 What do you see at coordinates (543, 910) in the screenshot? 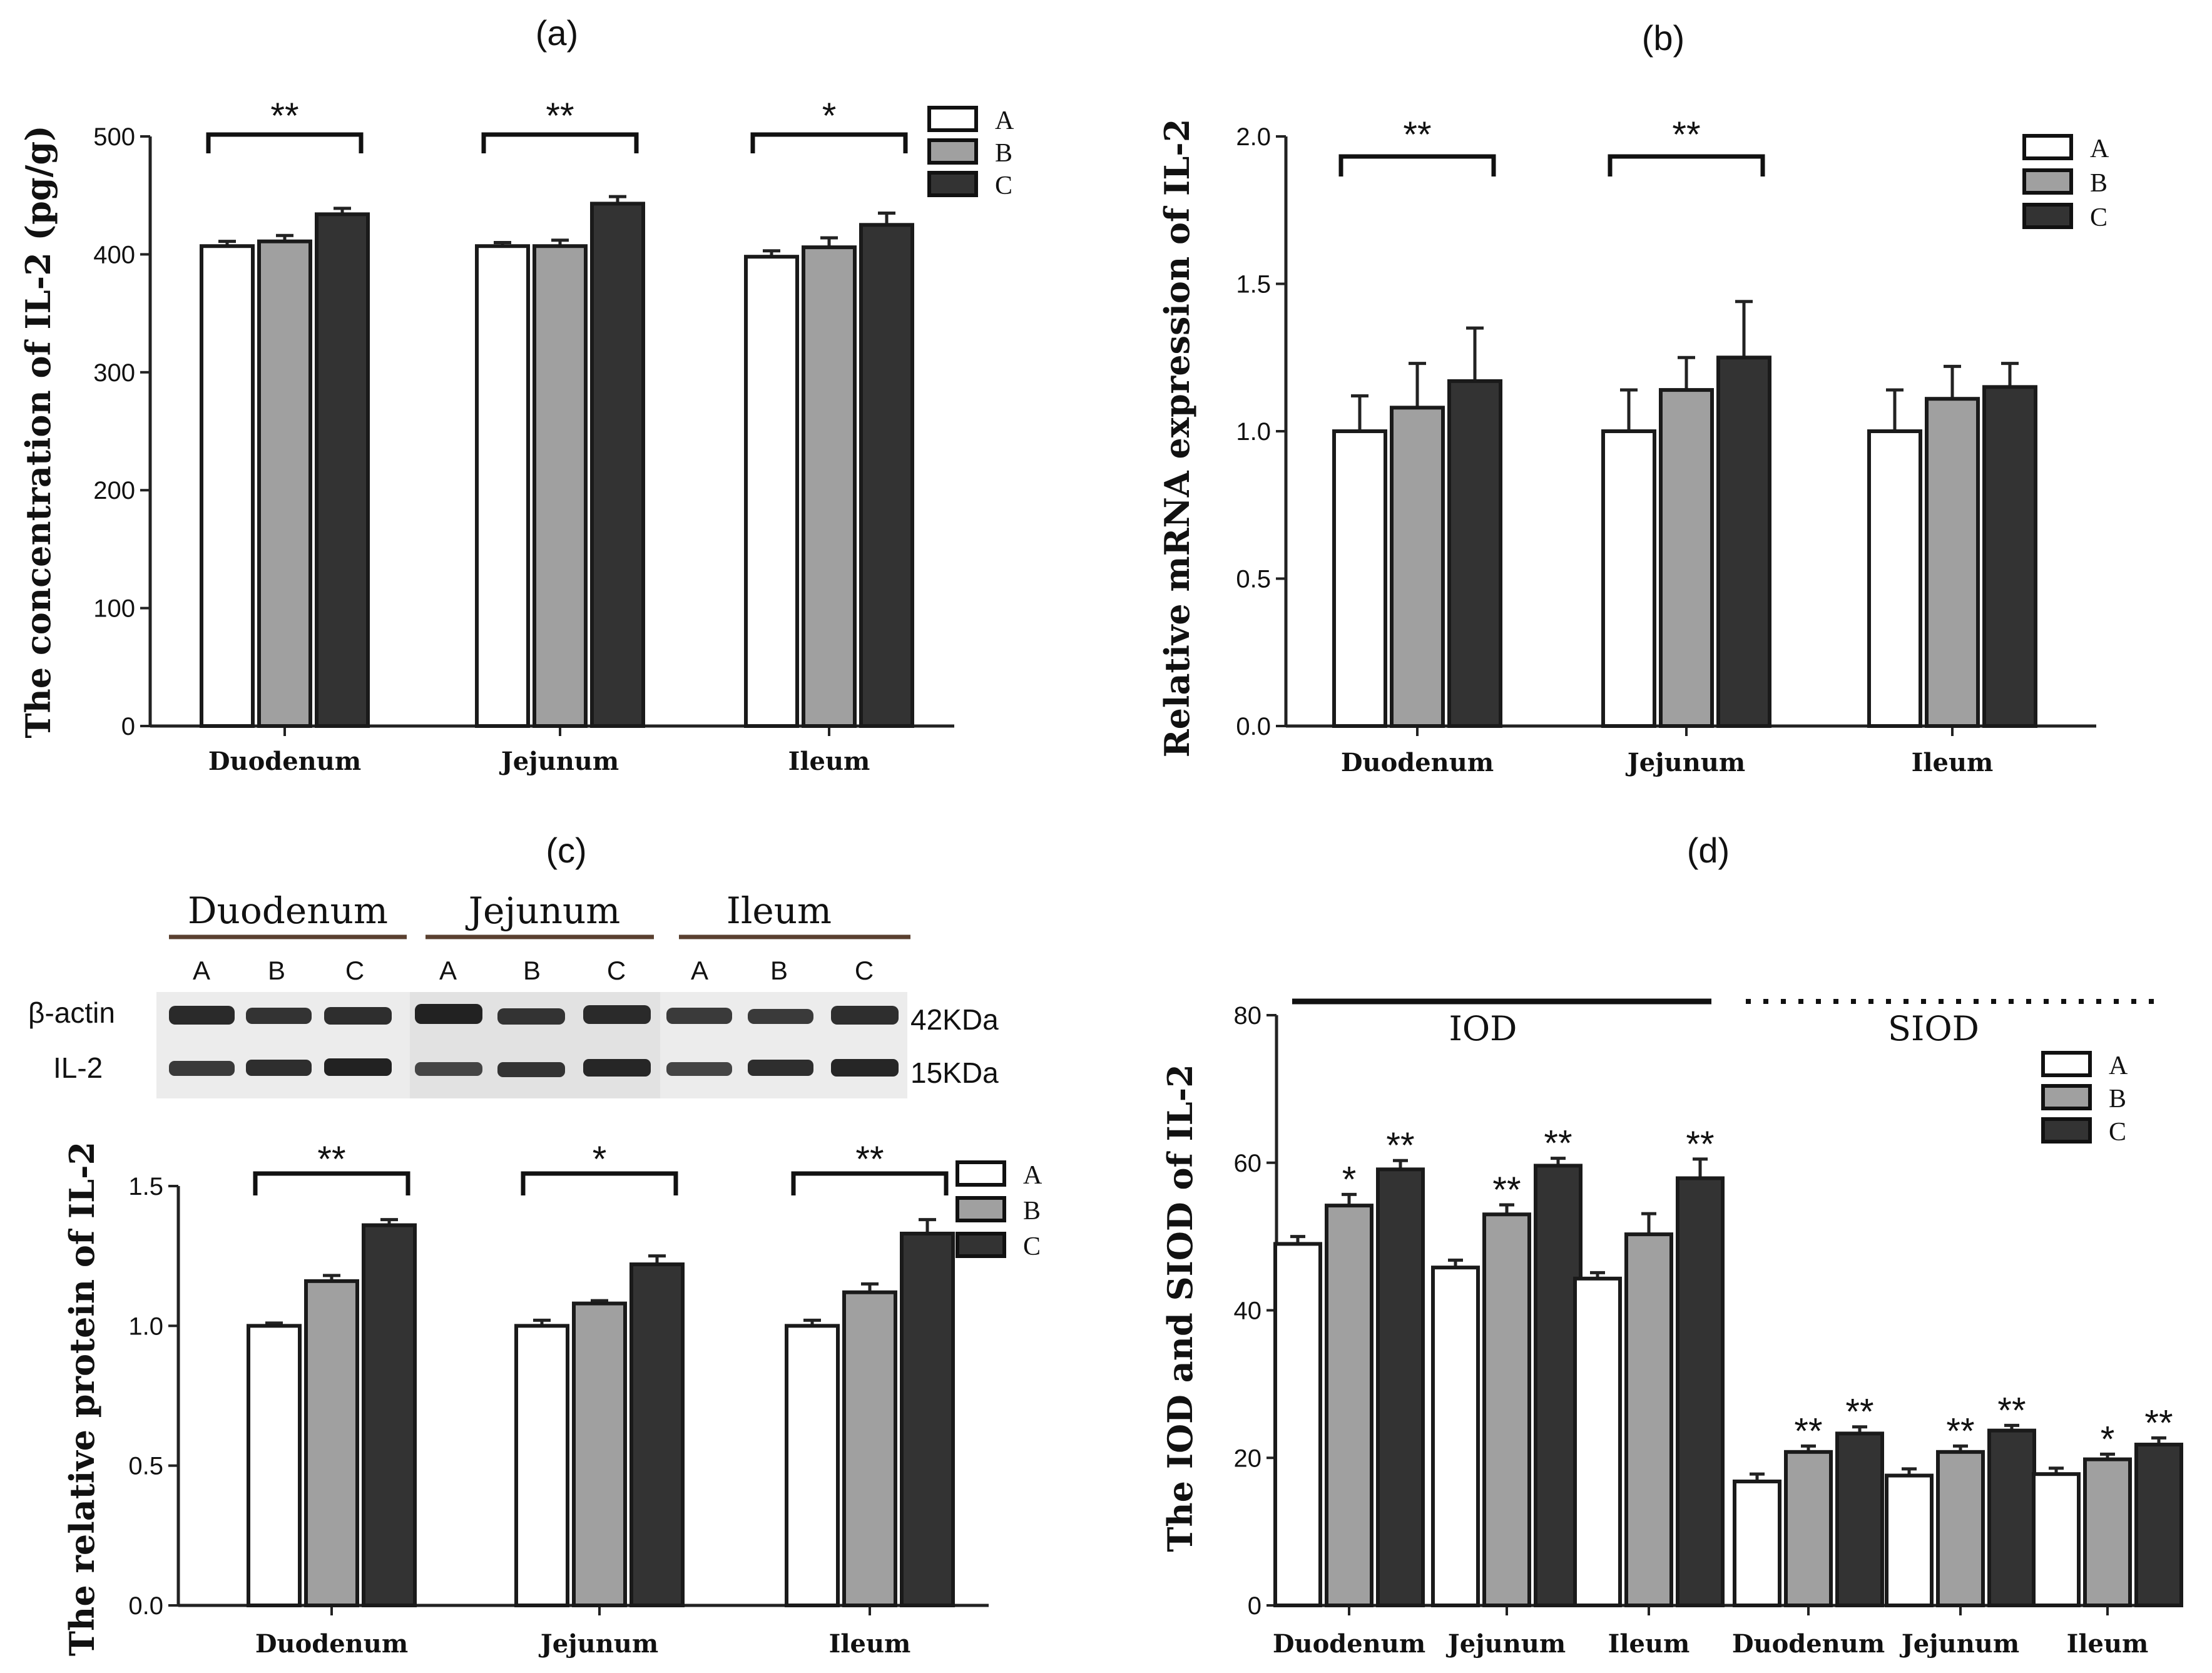
I see `blot-tissue-label: Jejunum` at bounding box center [543, 910].